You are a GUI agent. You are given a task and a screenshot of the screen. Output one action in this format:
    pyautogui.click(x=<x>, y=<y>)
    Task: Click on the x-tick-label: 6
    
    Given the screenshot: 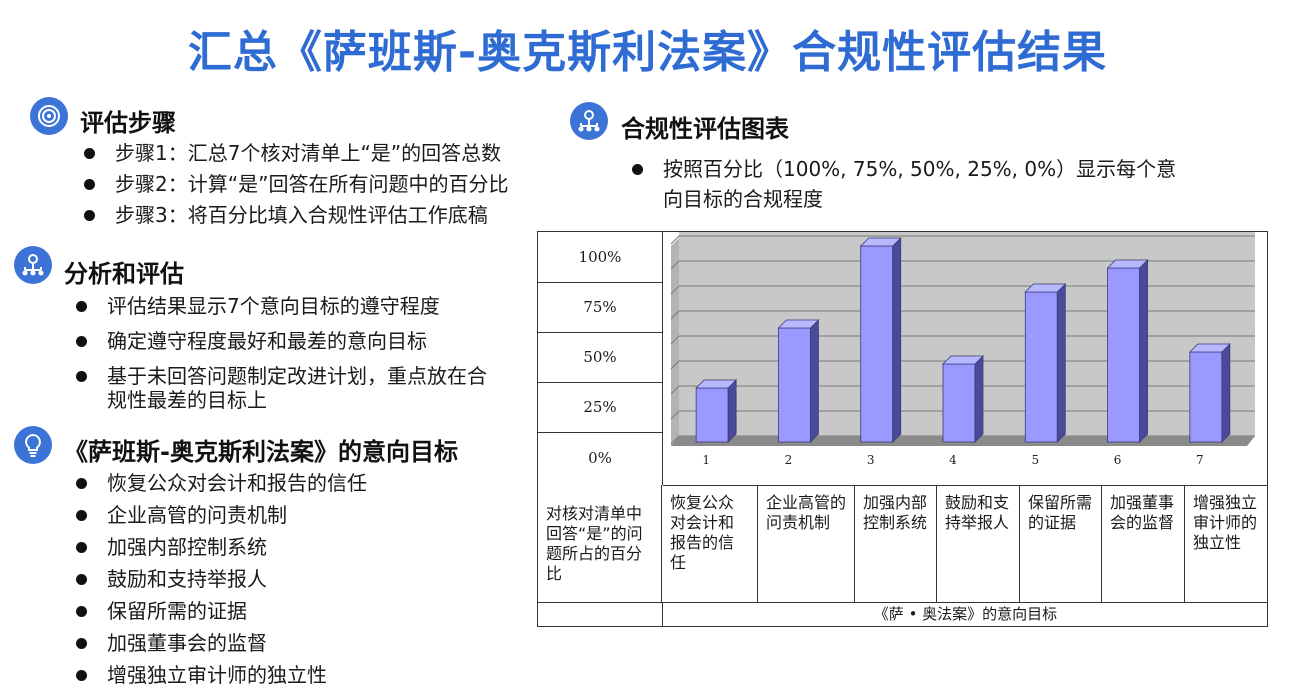 What is the action you would take?
    pyautogui.click(x=1118, y=460)
    